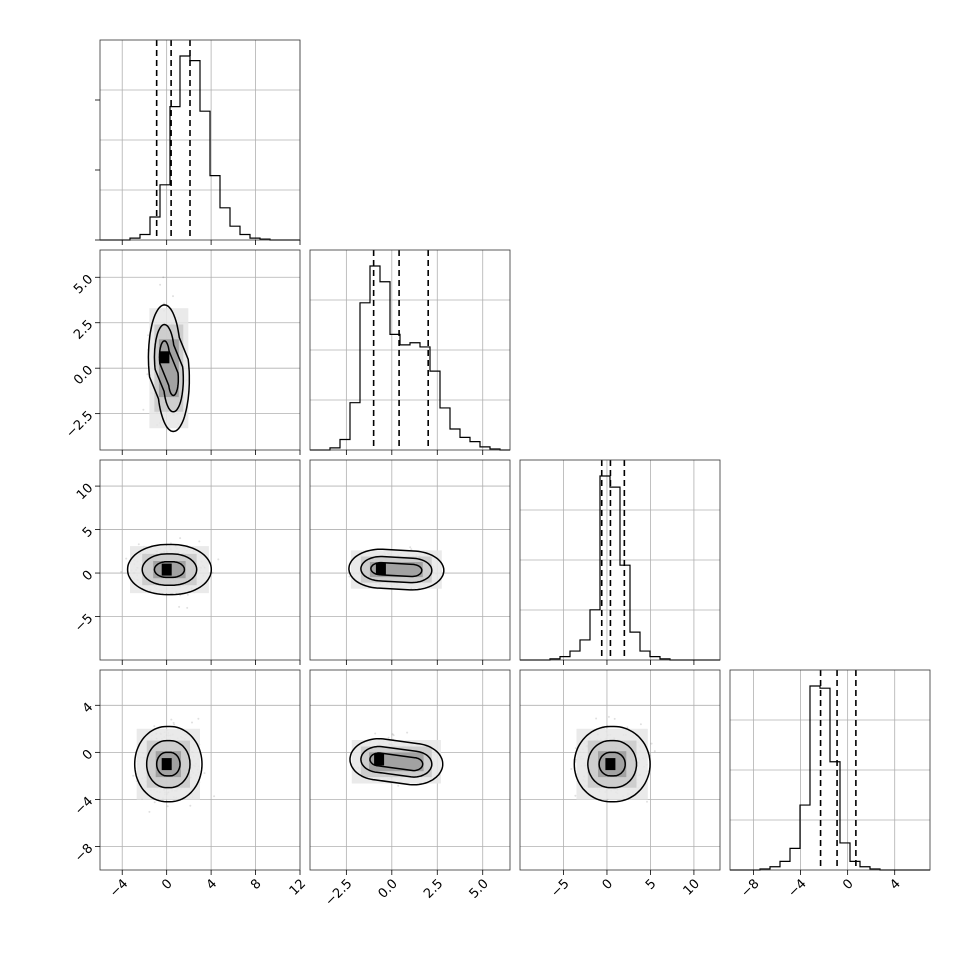 The height and width of the screenshot is (970, 970). I want to click on x-tick-label: 5.0, so click(479, 888).